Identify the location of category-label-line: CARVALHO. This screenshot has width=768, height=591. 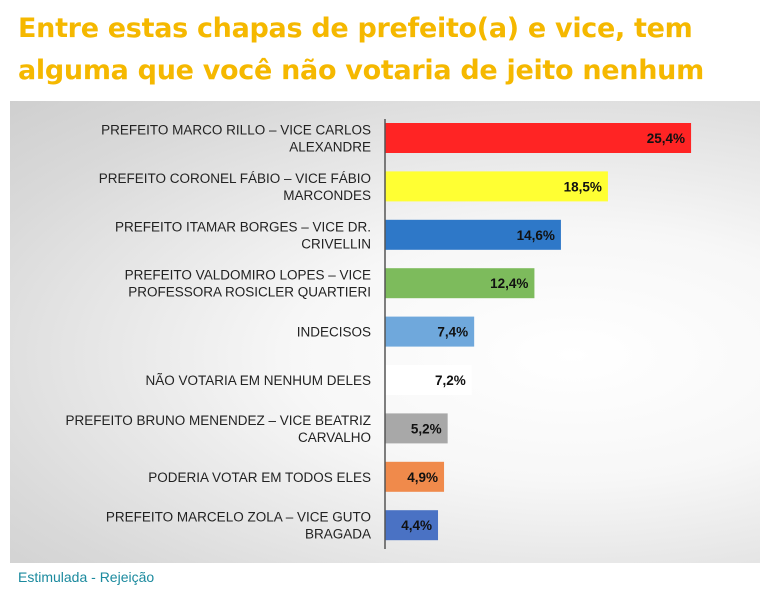
(334, 437).